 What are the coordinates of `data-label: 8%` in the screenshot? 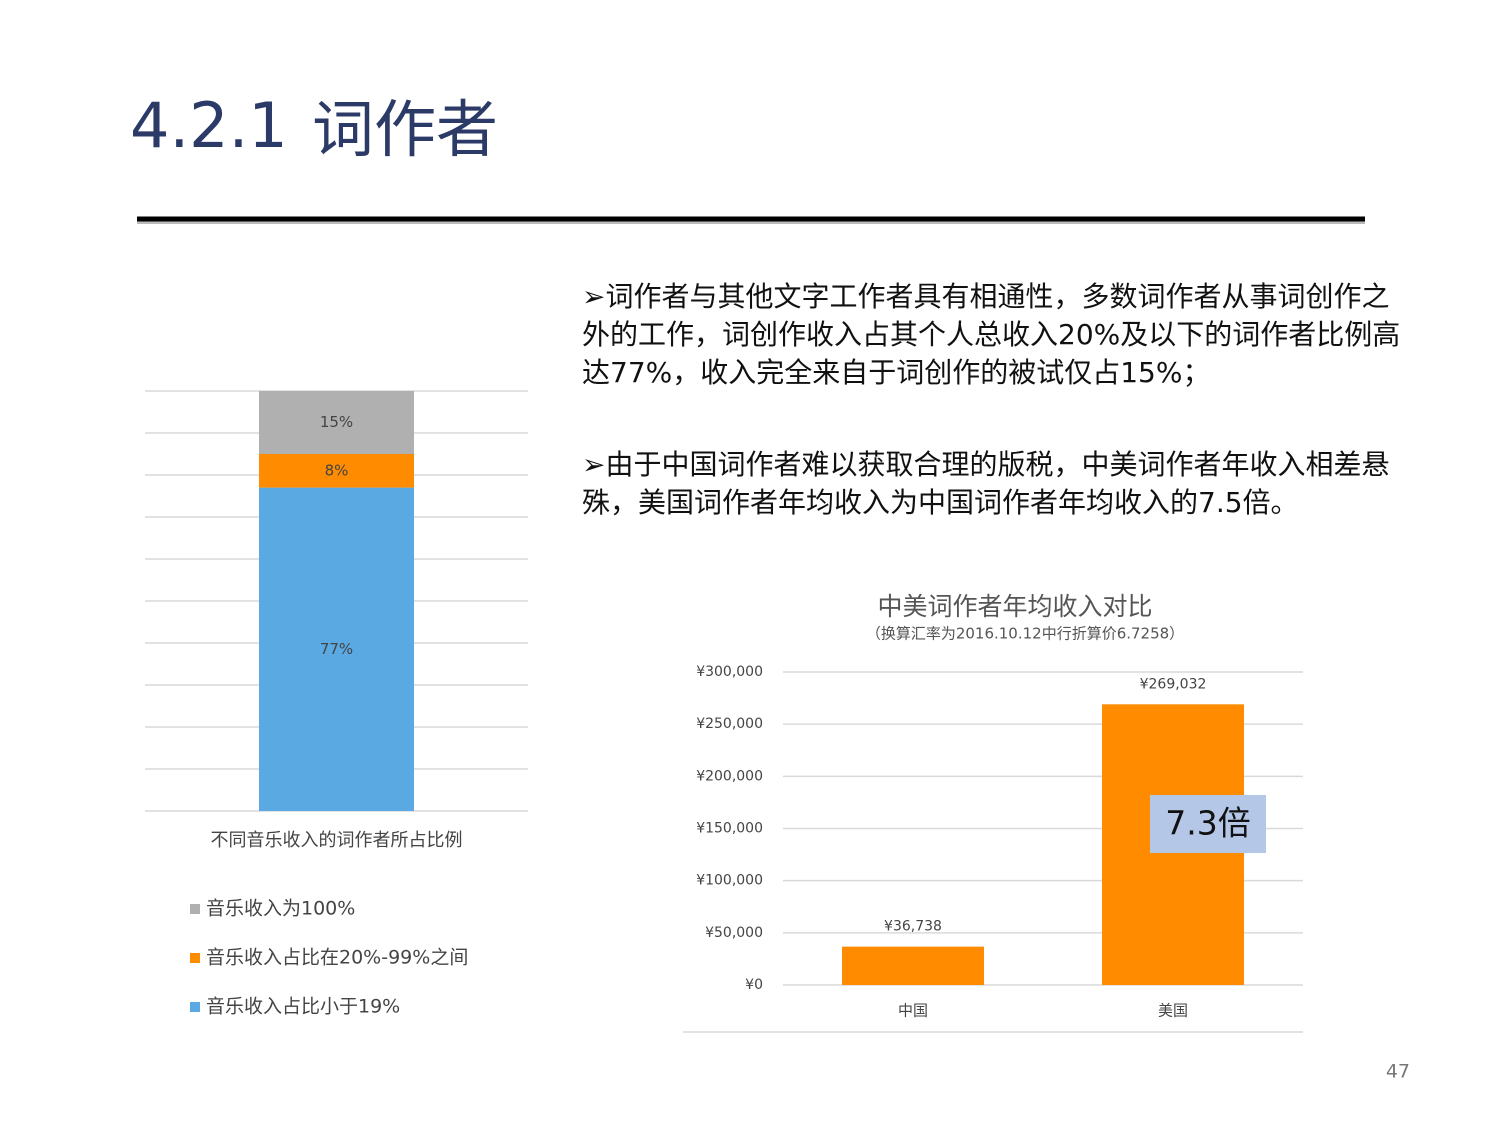 It's located at (337, 470).